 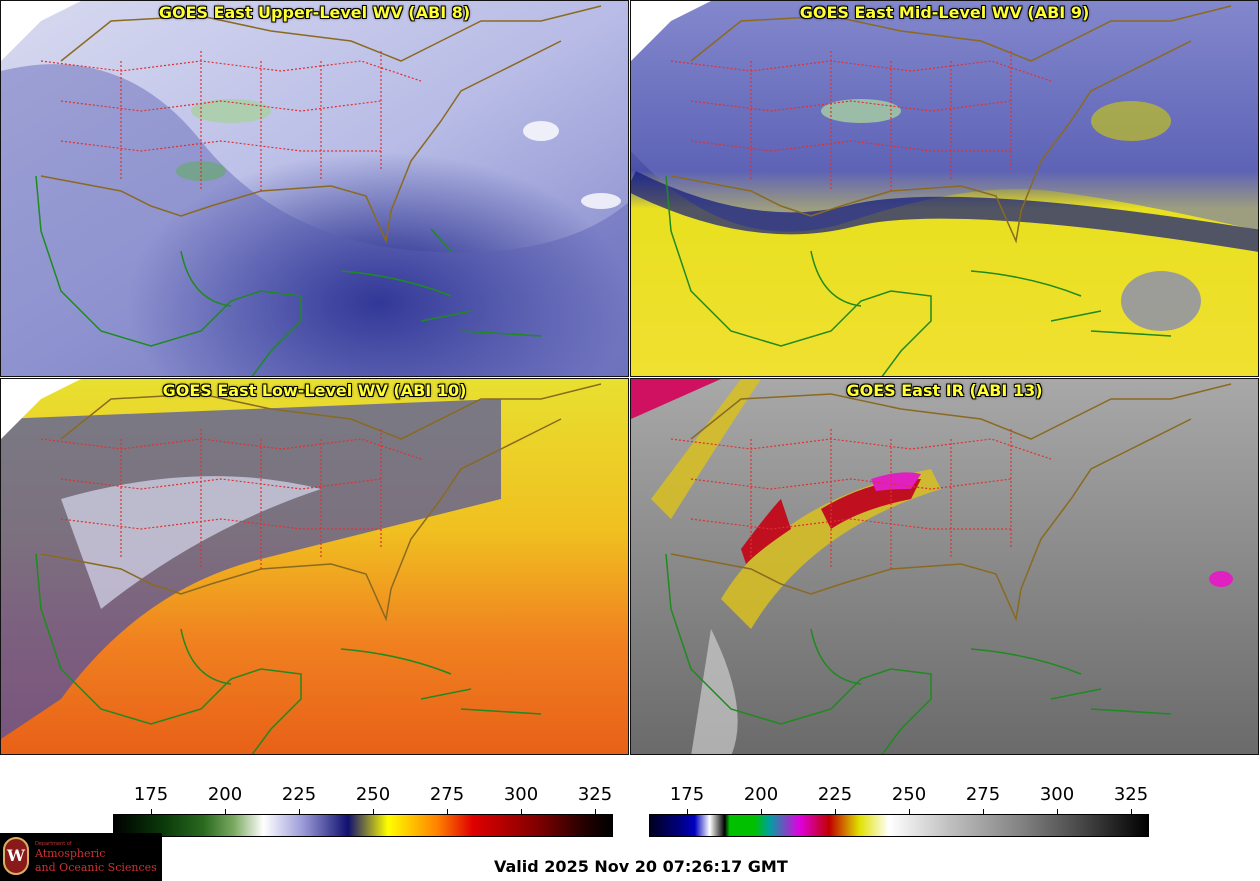 What do you see at coordinates (363, 825) in the screenshot?
I see `wv-colorbar` at bounding box center [363, 825].